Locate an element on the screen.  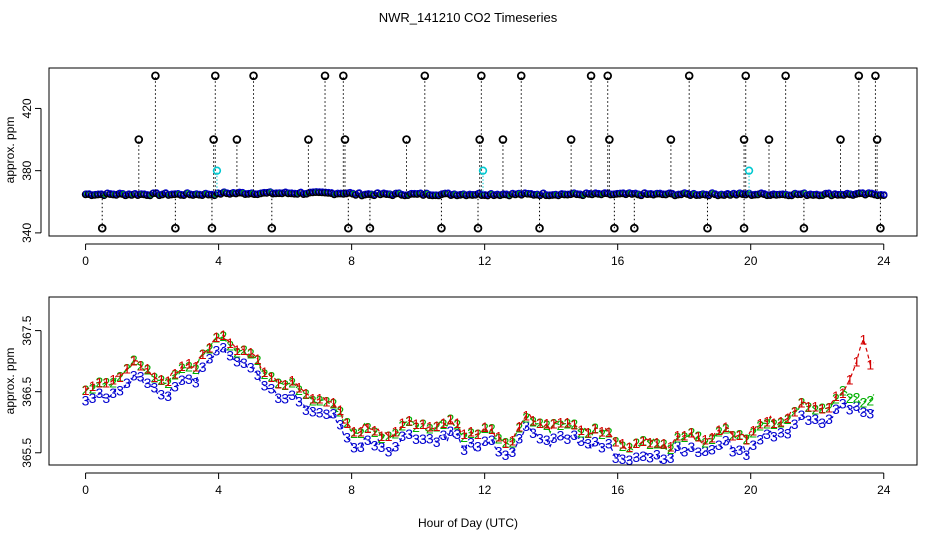
bottom-x-tick-label: 20 is located at coordinates (751, 490).